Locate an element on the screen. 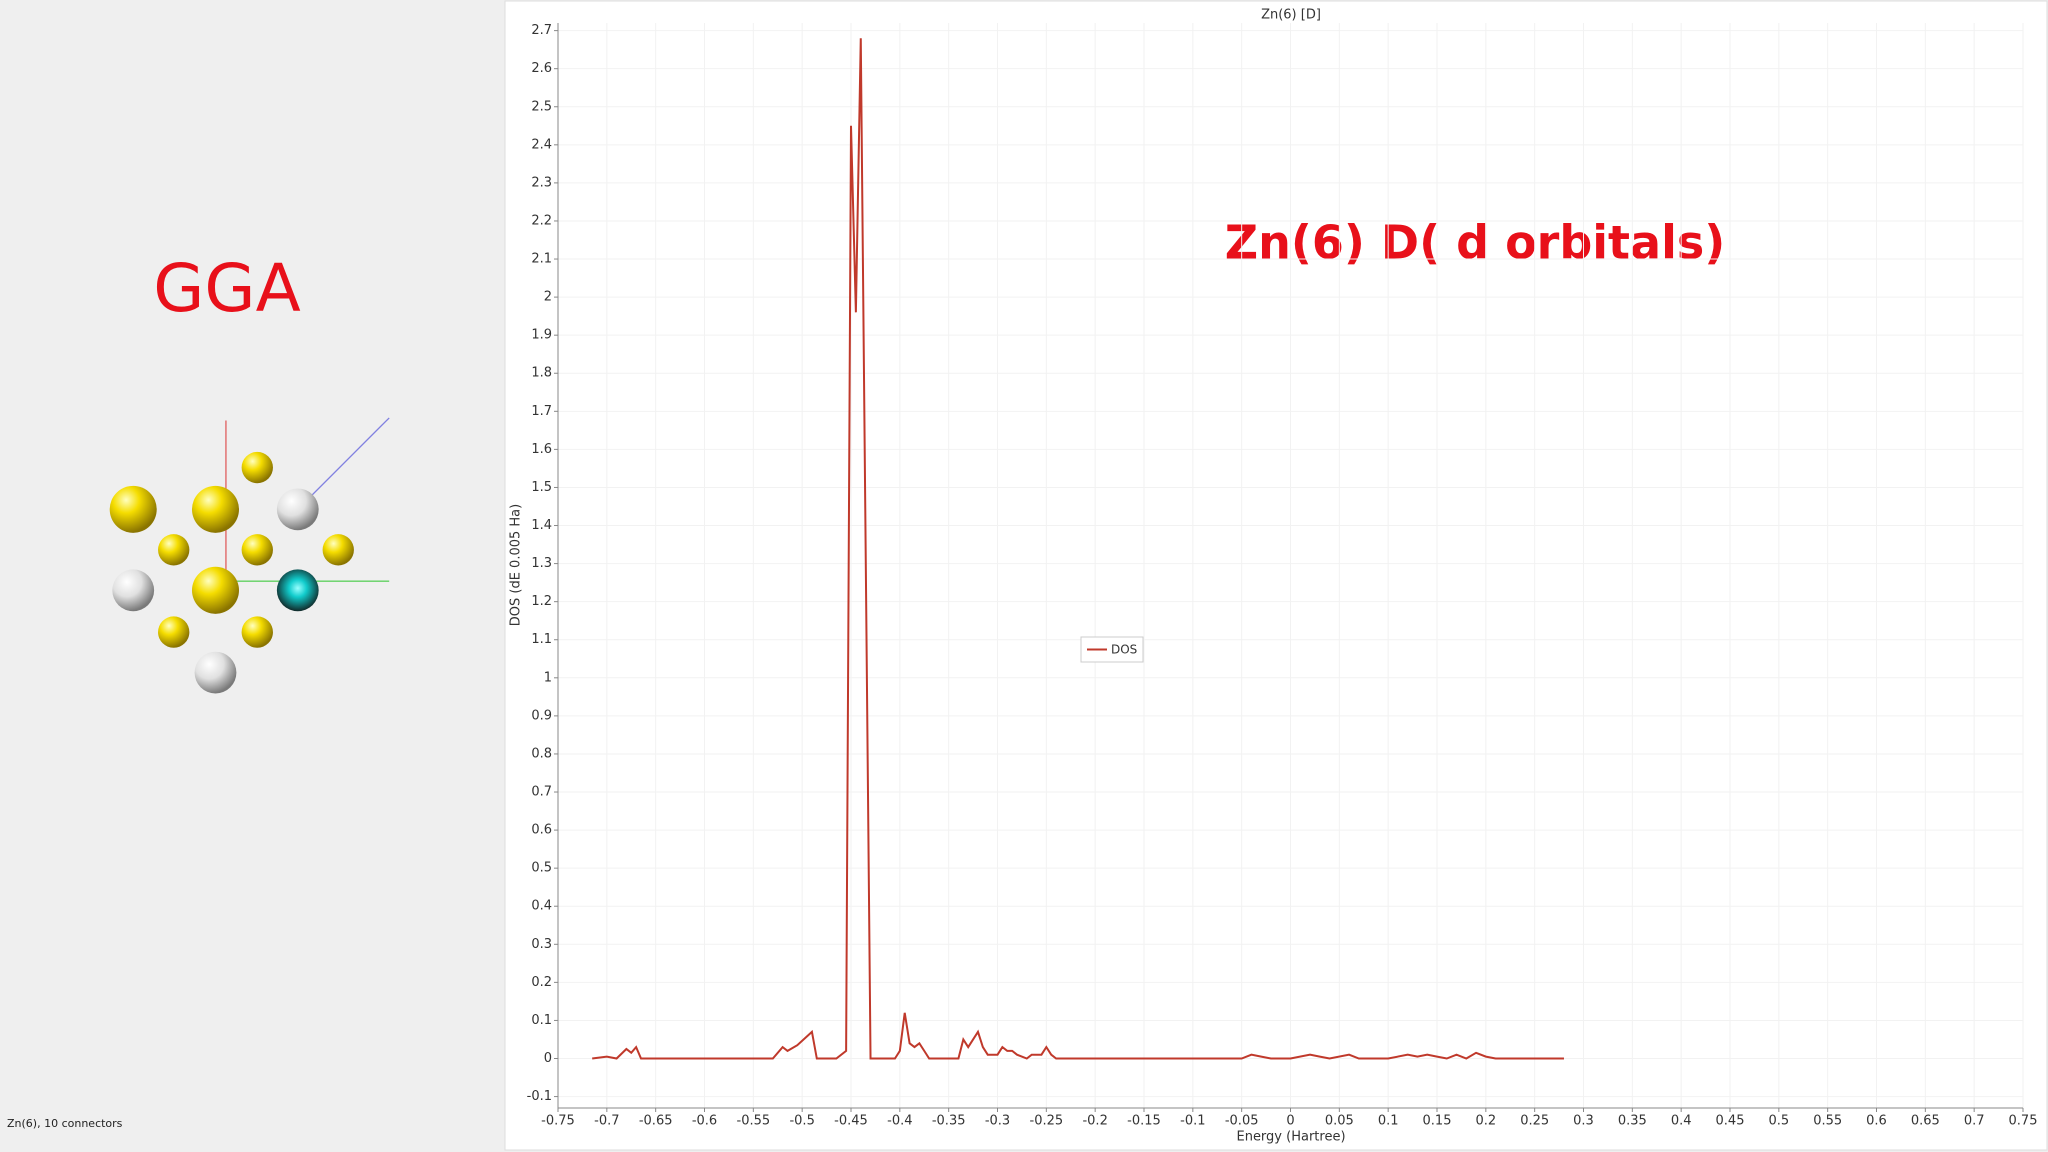  y-tick-label: 1.6 is located at coordinates (541, 449).